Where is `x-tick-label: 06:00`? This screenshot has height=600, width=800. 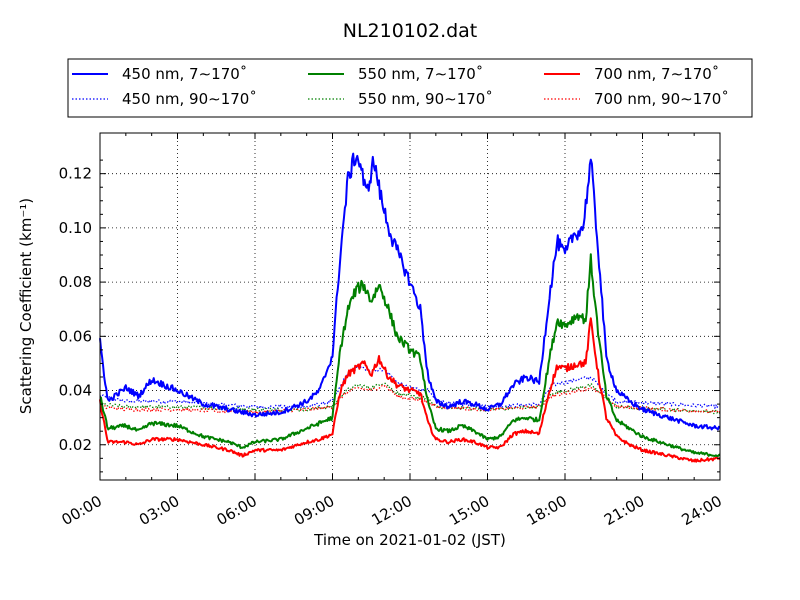 x-tick-label: 06:00 is located at coordinates (237, 510).